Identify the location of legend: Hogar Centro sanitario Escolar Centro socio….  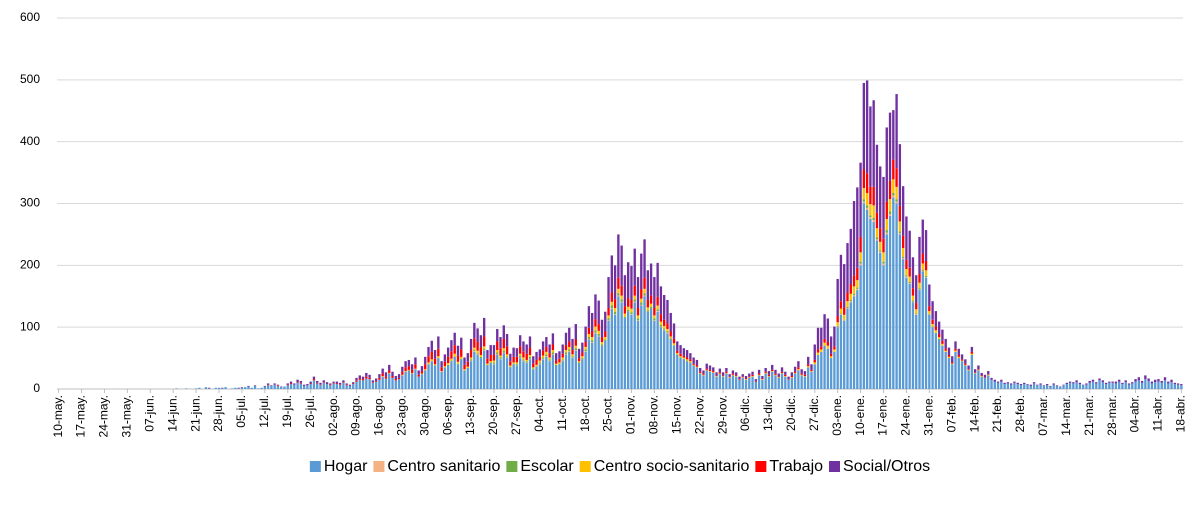
(619, 466).